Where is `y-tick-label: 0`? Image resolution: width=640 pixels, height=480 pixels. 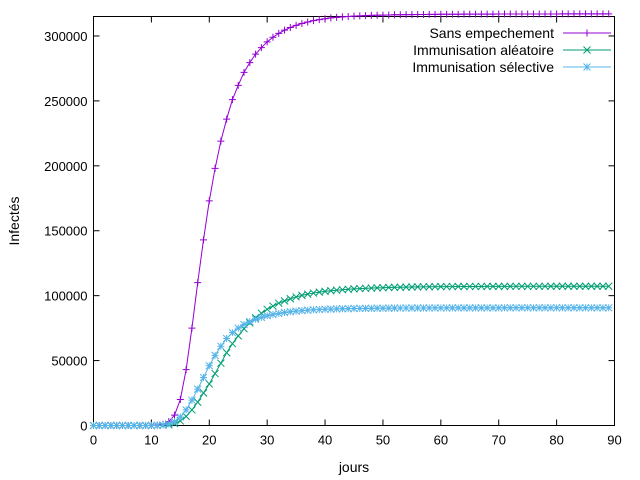
y-tick-label: 0 is located at coordinates (83, 426).